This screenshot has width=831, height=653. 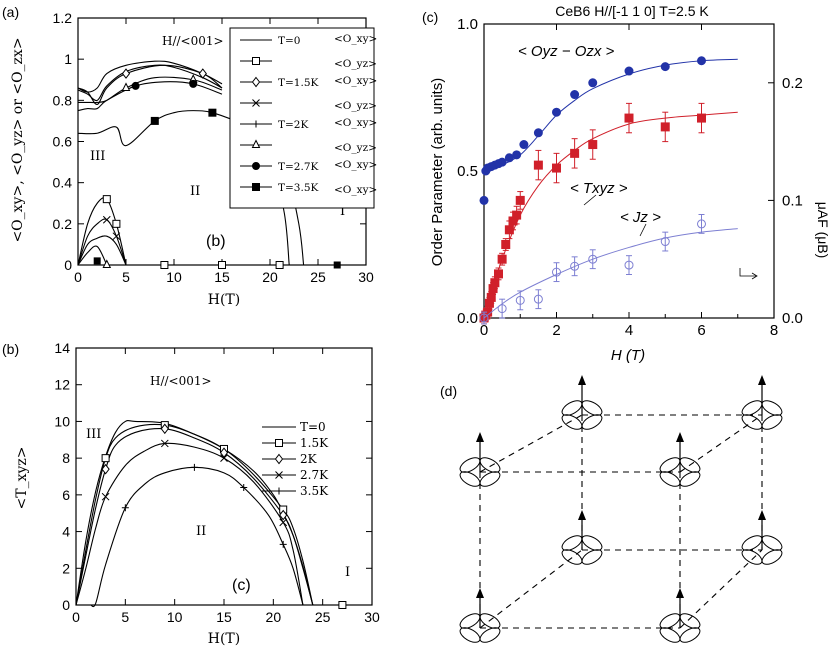 I want to click on fit-curve, so click(x=610, y=273).